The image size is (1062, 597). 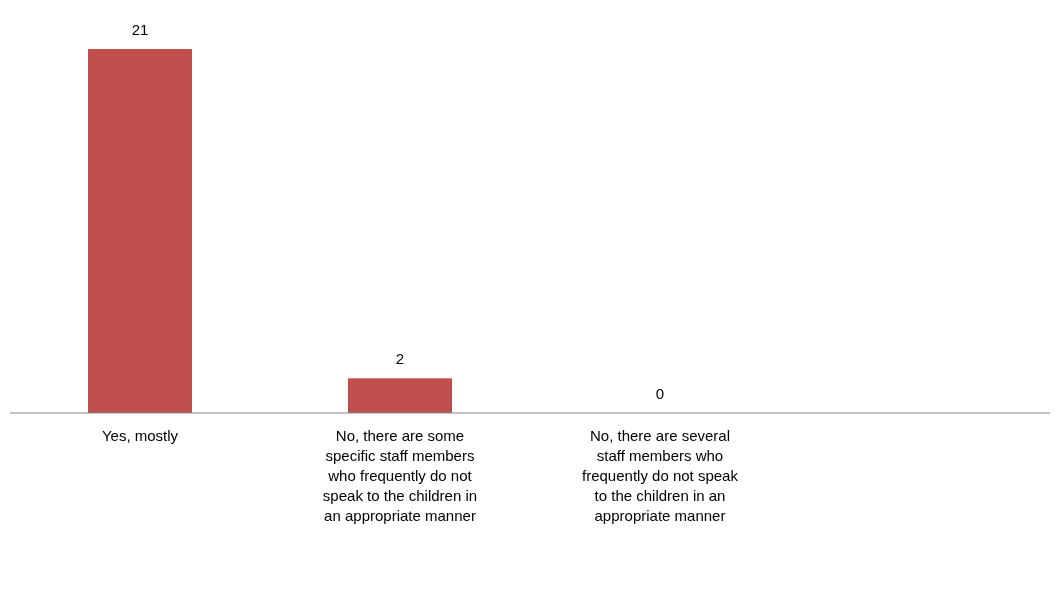 I want to click on data-label: 0, so click(x=660, y=393).